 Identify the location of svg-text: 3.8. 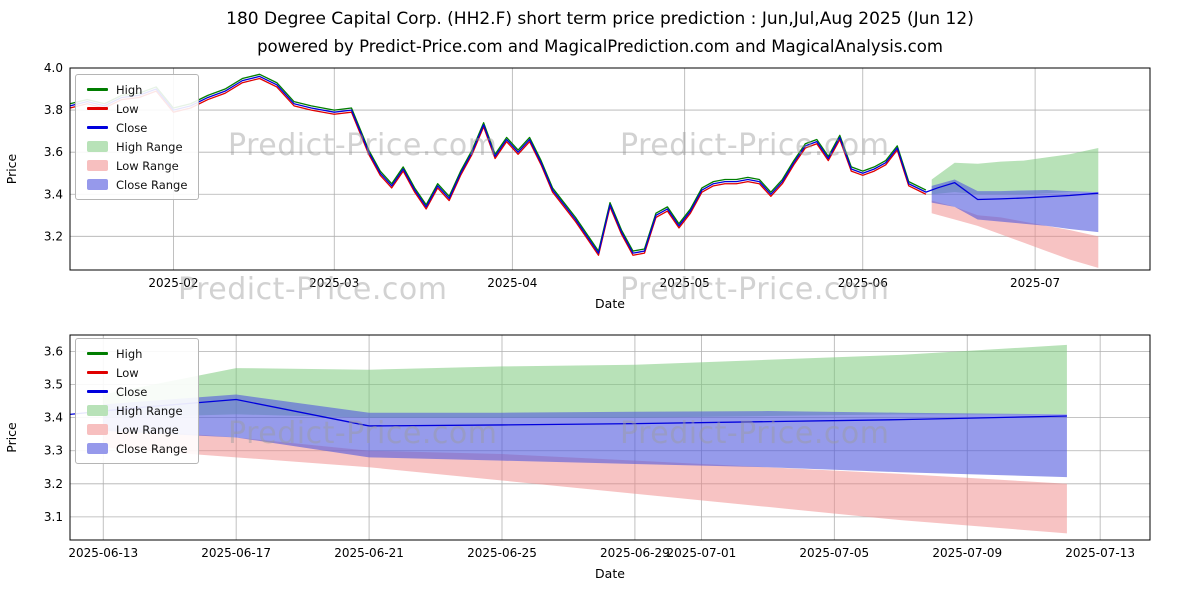
(53, 110).